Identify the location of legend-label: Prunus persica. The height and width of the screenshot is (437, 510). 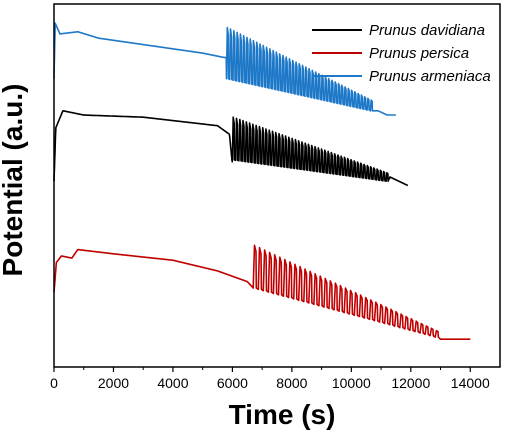
(419, 53).